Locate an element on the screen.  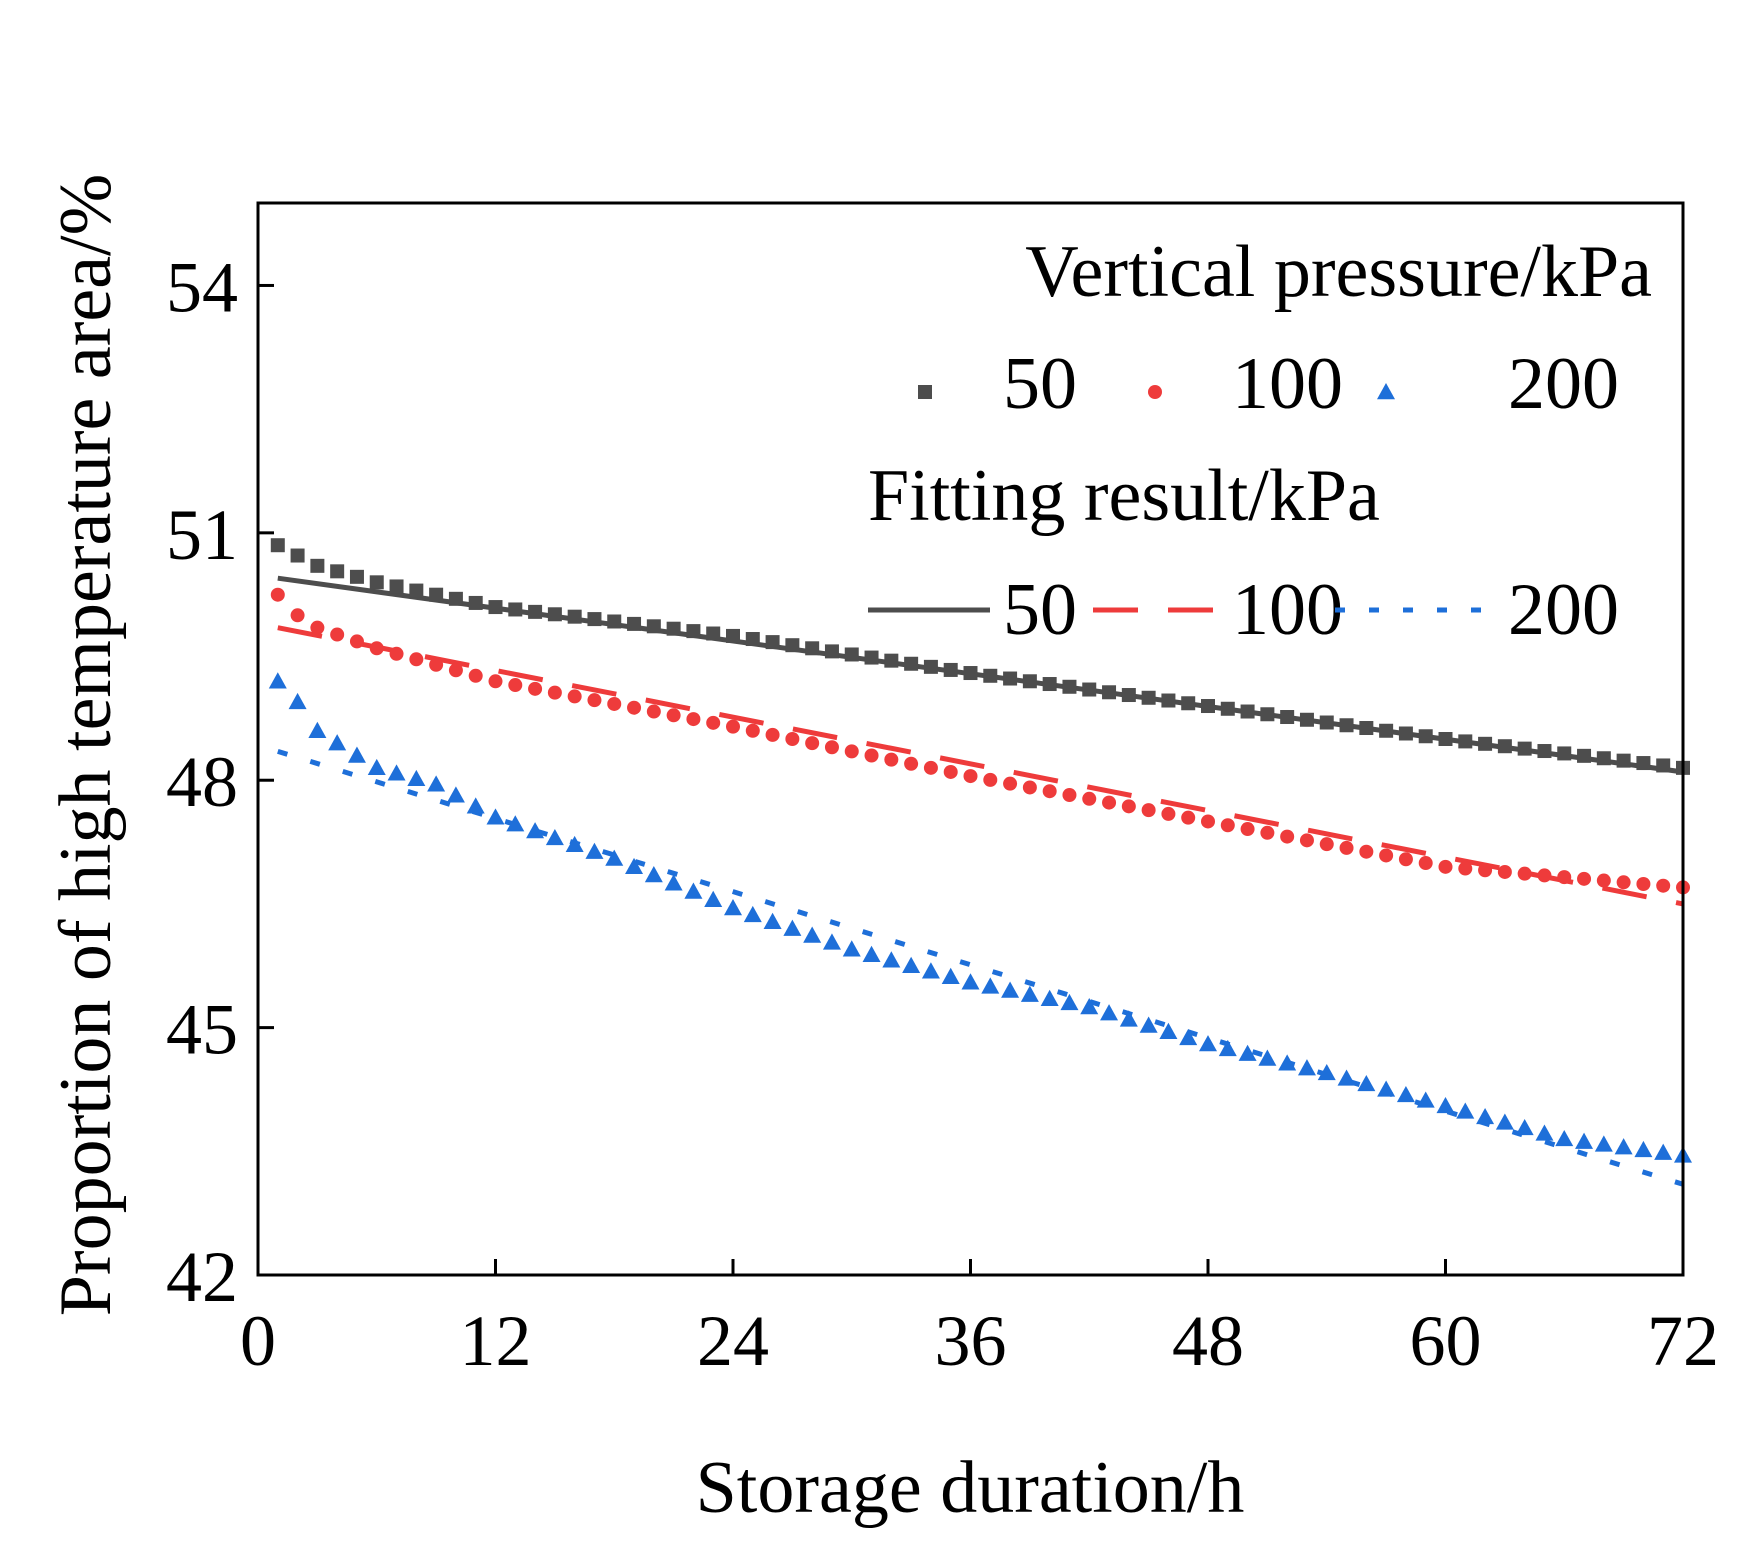
y-tick-label: 45 is located at coordinates (202, 1030).